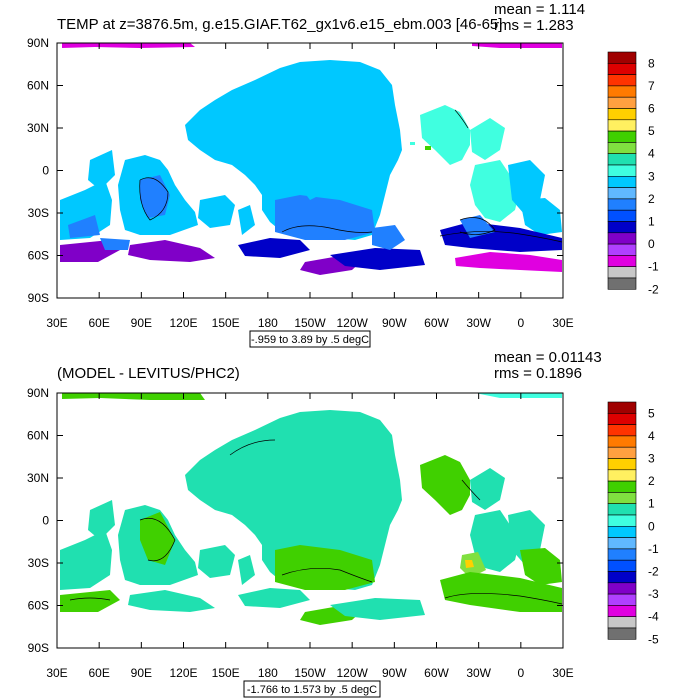 The height and width of the screenshot is (700, 700). What do you see at coordinates (539, 9) in the screenshot?
I see `mean-label: mean = 1.114` at bounding box center [539, 9].